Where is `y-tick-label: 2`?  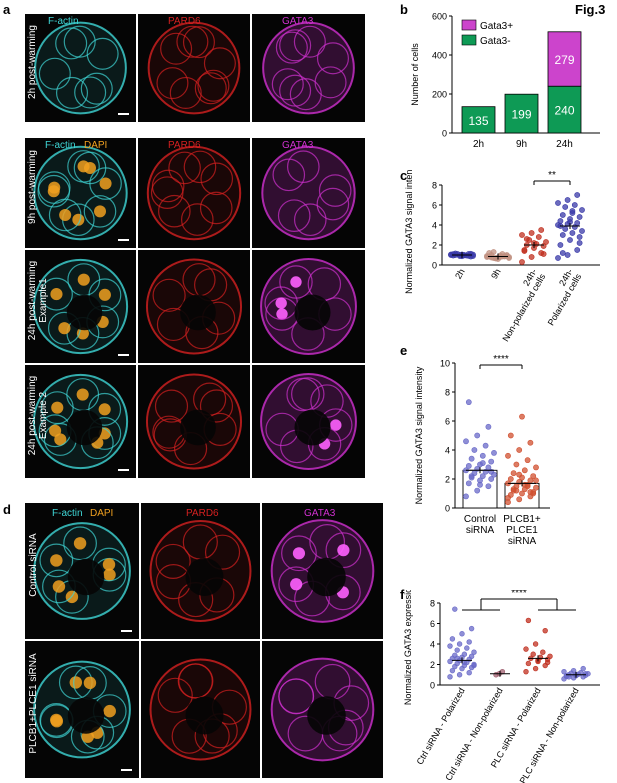 y-tick-label: 2 is located at coordinates (434, 246).